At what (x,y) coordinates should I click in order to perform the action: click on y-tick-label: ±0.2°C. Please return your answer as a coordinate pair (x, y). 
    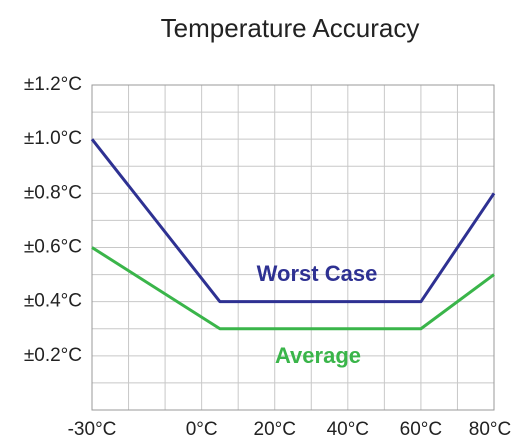
    Looking at the image, I should click on (53, 355).